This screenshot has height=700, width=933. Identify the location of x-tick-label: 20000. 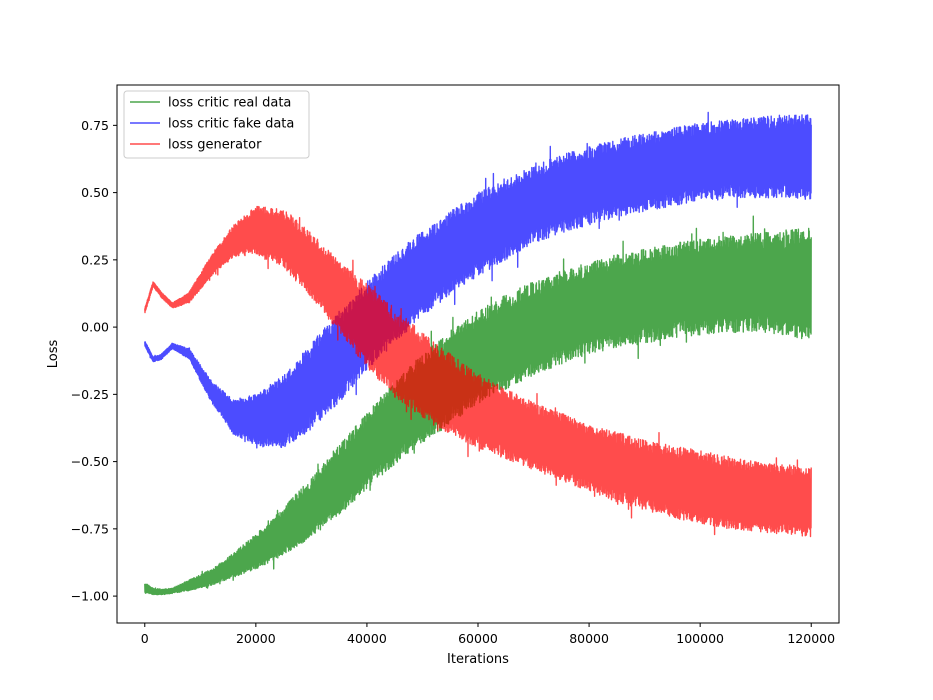
(256, 638).